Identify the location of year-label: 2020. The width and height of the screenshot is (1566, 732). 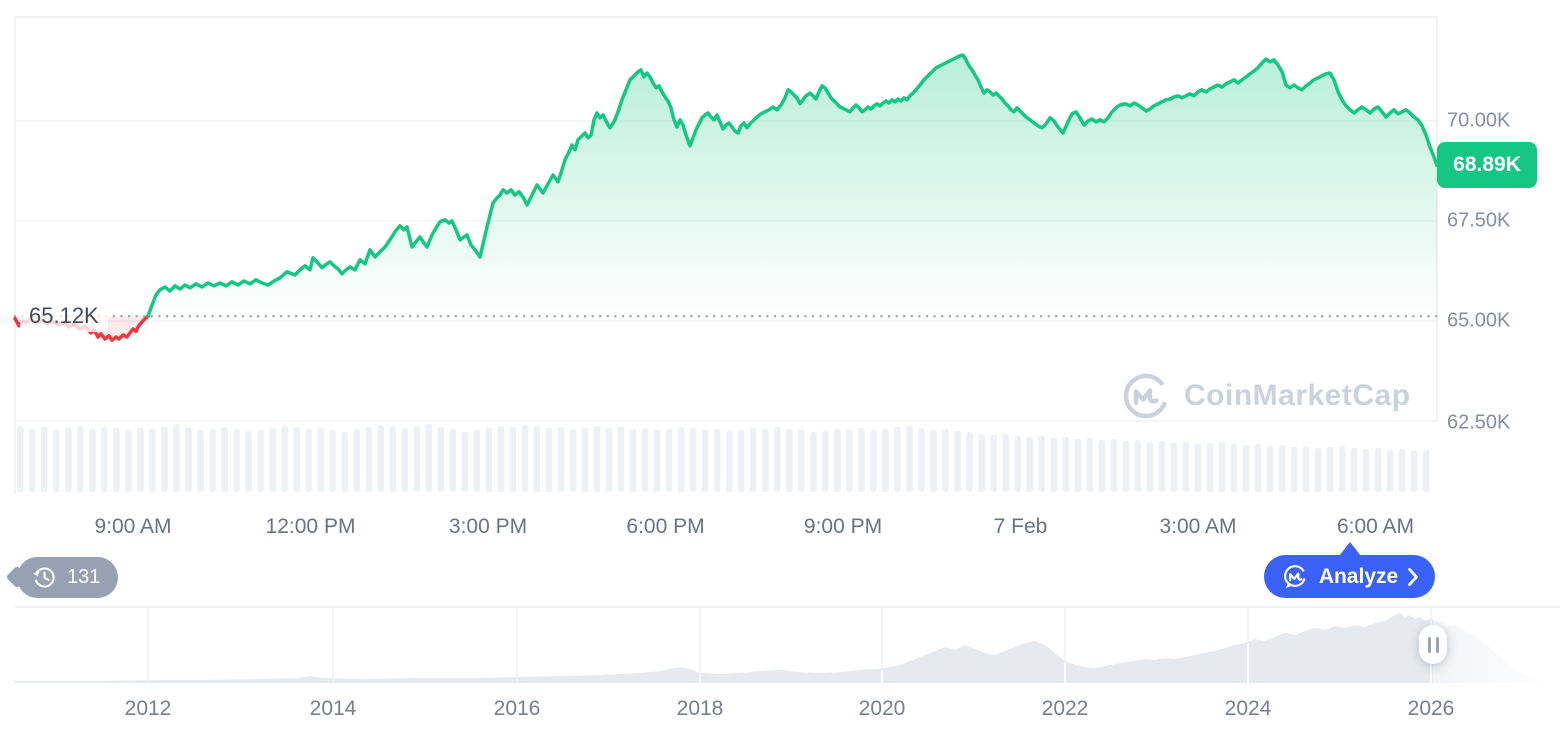
(882, 708).